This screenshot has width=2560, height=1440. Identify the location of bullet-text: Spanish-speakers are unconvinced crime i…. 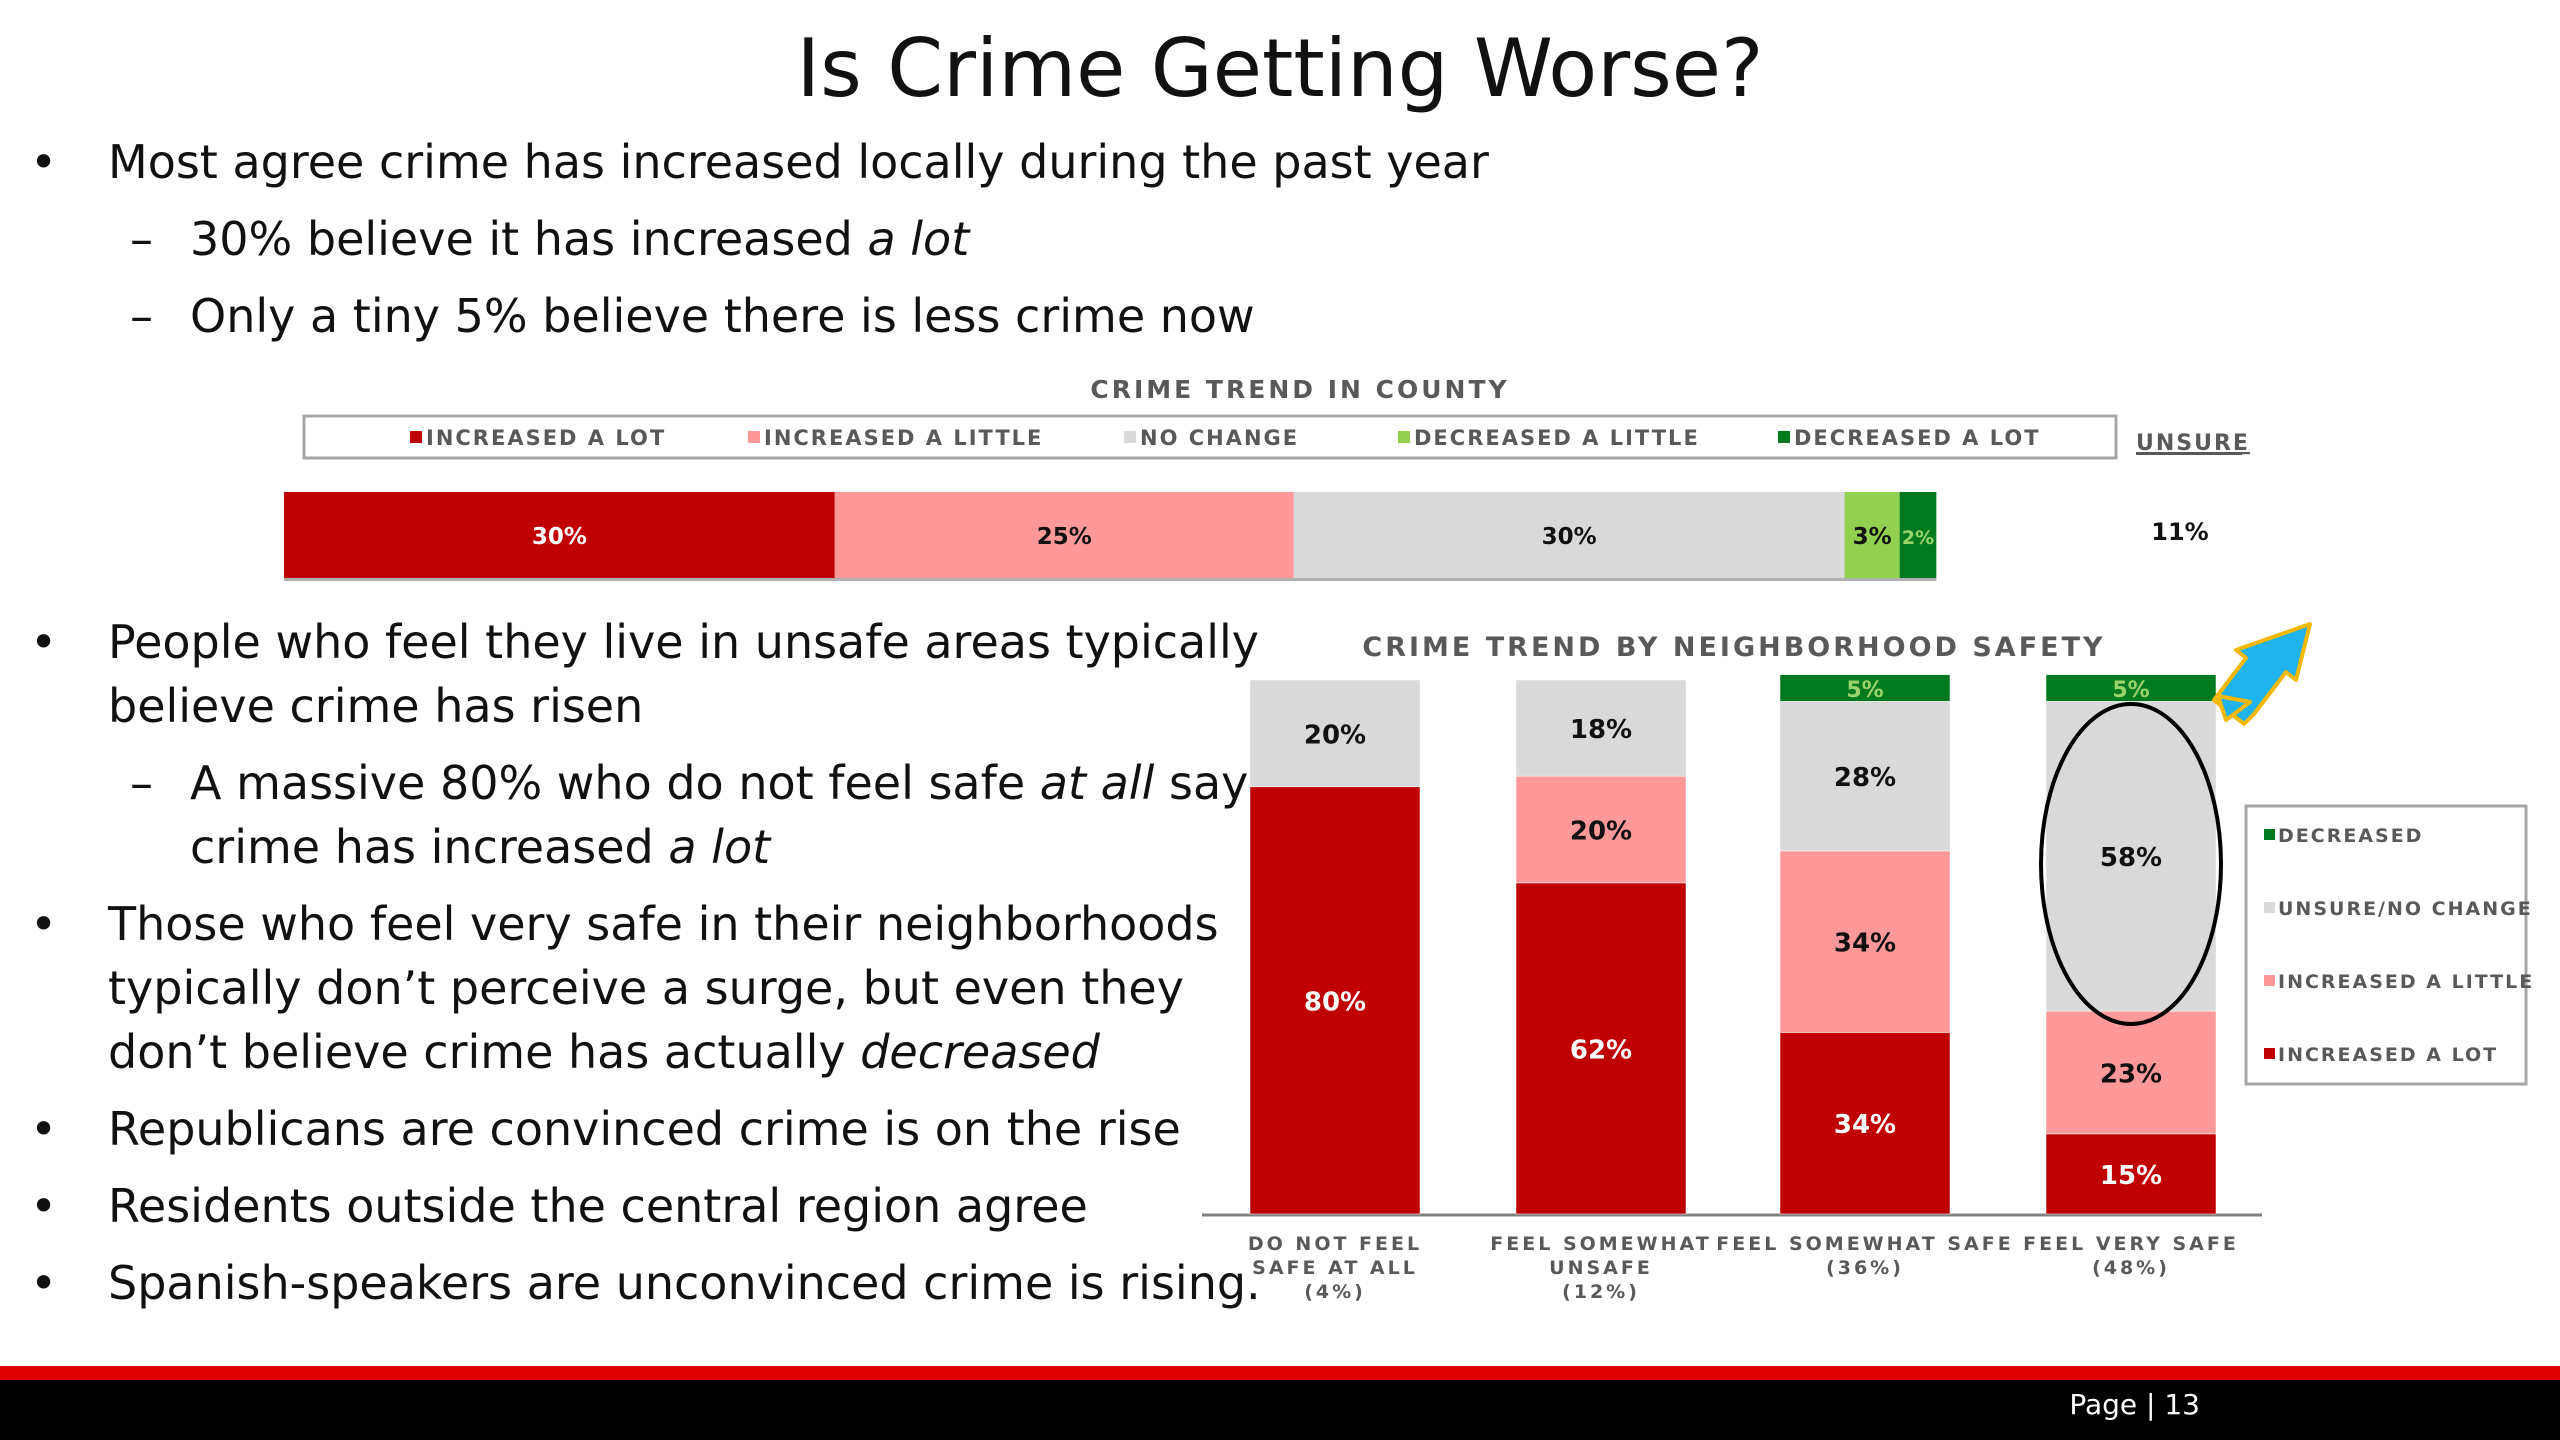
(684, 1283).